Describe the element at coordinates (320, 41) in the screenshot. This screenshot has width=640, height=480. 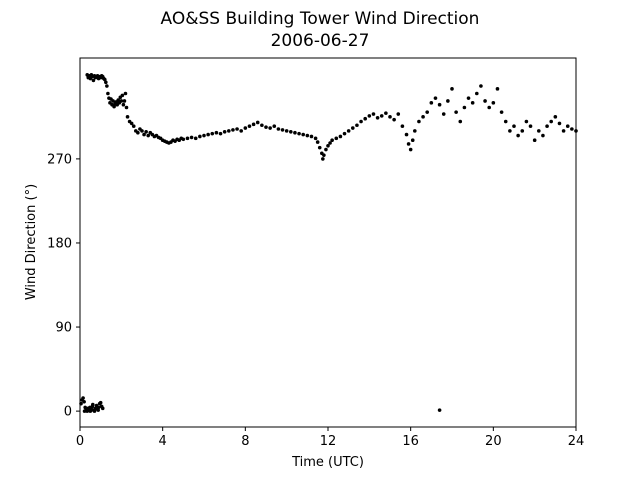
I see `chart-subtitle: 2006-06-27` at that location.